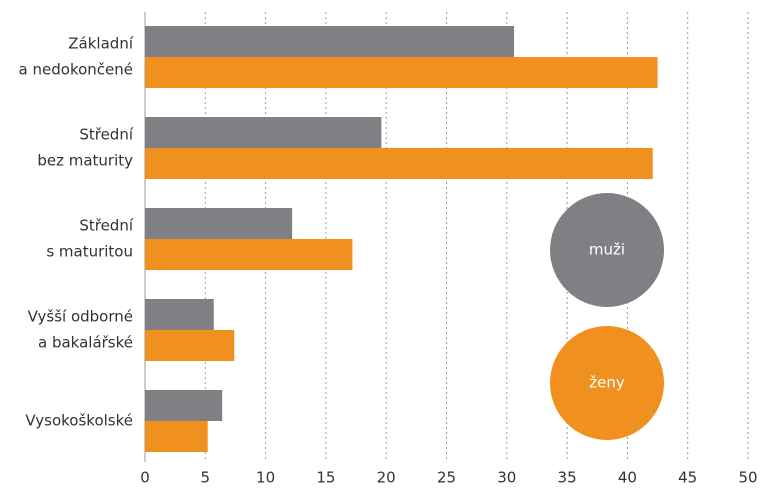 The width and height of the screenshot is (763, 488). Describe the element at coordinates (386, 478) in the screenshot. I see `x-tick-label: 20` at that location.